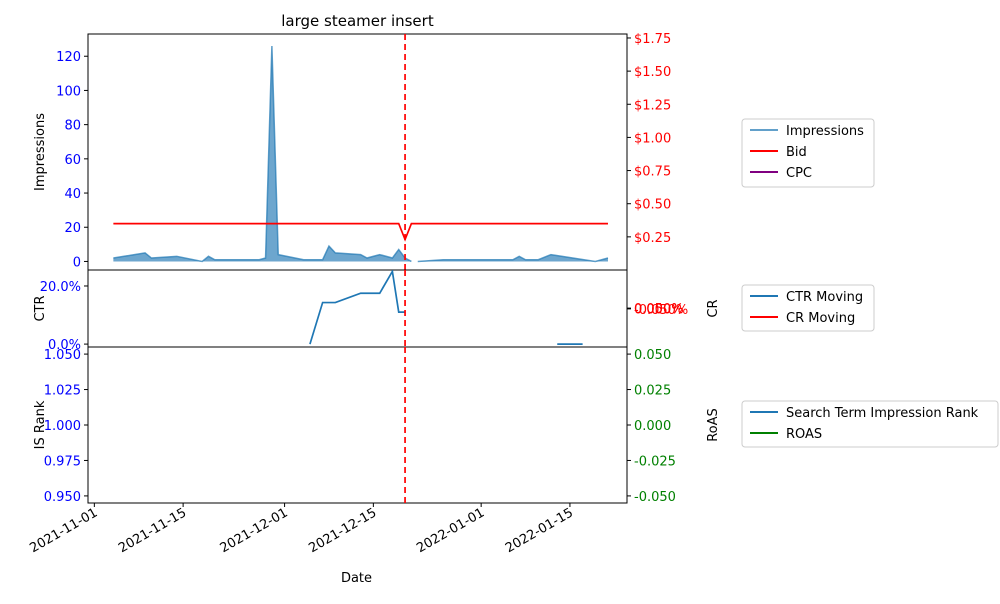 The height and width of the screenshot is (604, 1000). Describe the element at coordinates (62, 355) in the screenshot. I see `left-tick-label: 1.050` at that location.